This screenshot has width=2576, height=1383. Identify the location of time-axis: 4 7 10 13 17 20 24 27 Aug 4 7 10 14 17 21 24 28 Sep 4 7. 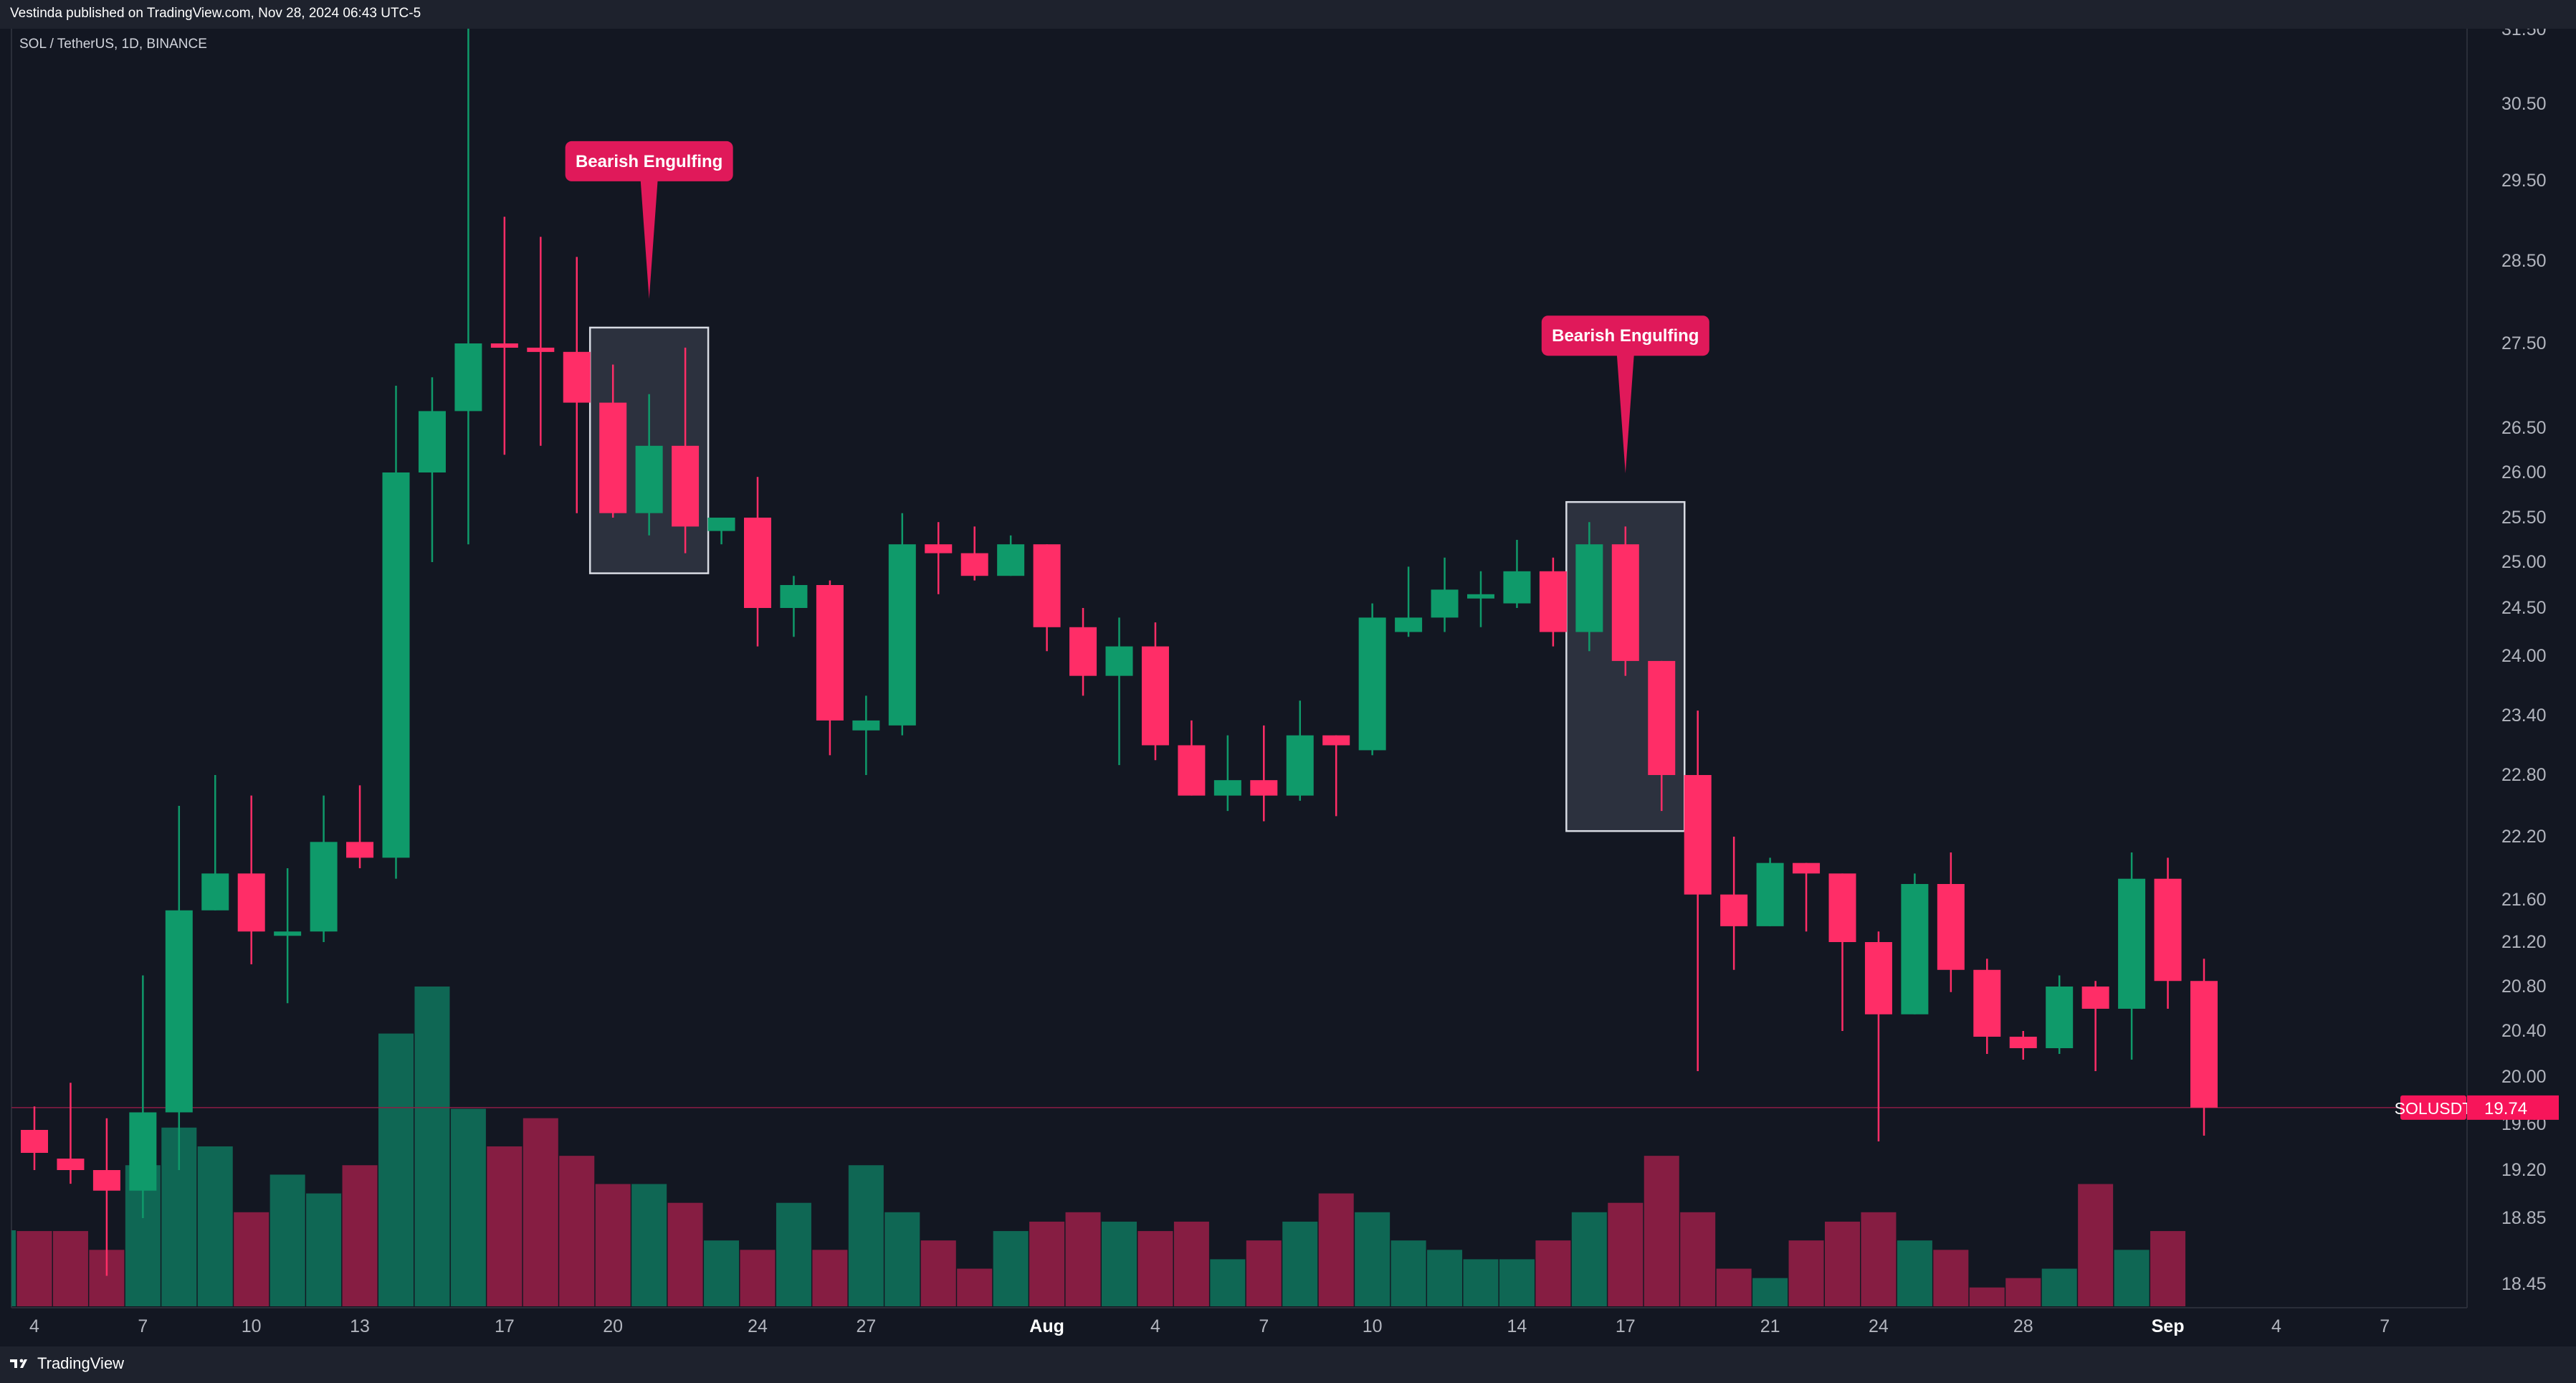
(1209, 1326).